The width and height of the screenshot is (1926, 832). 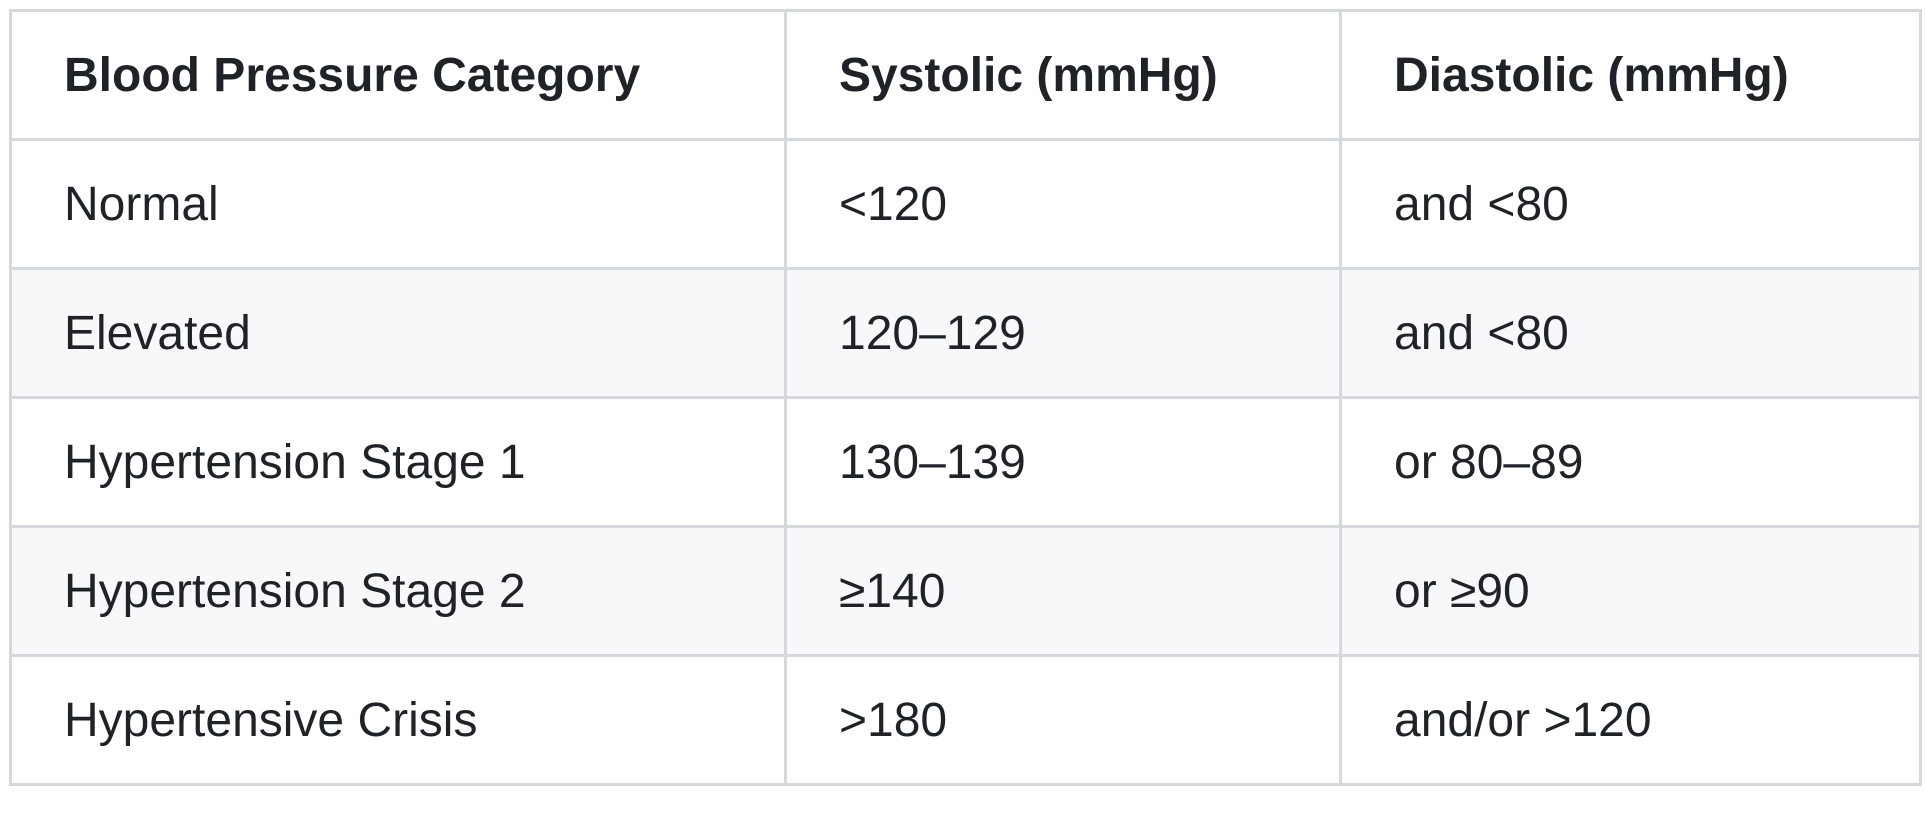 What do you see at coordinates (1630, 462) in the screenshot?
I see `table-cell: or 80–89` at bounding box center [1630, 462].